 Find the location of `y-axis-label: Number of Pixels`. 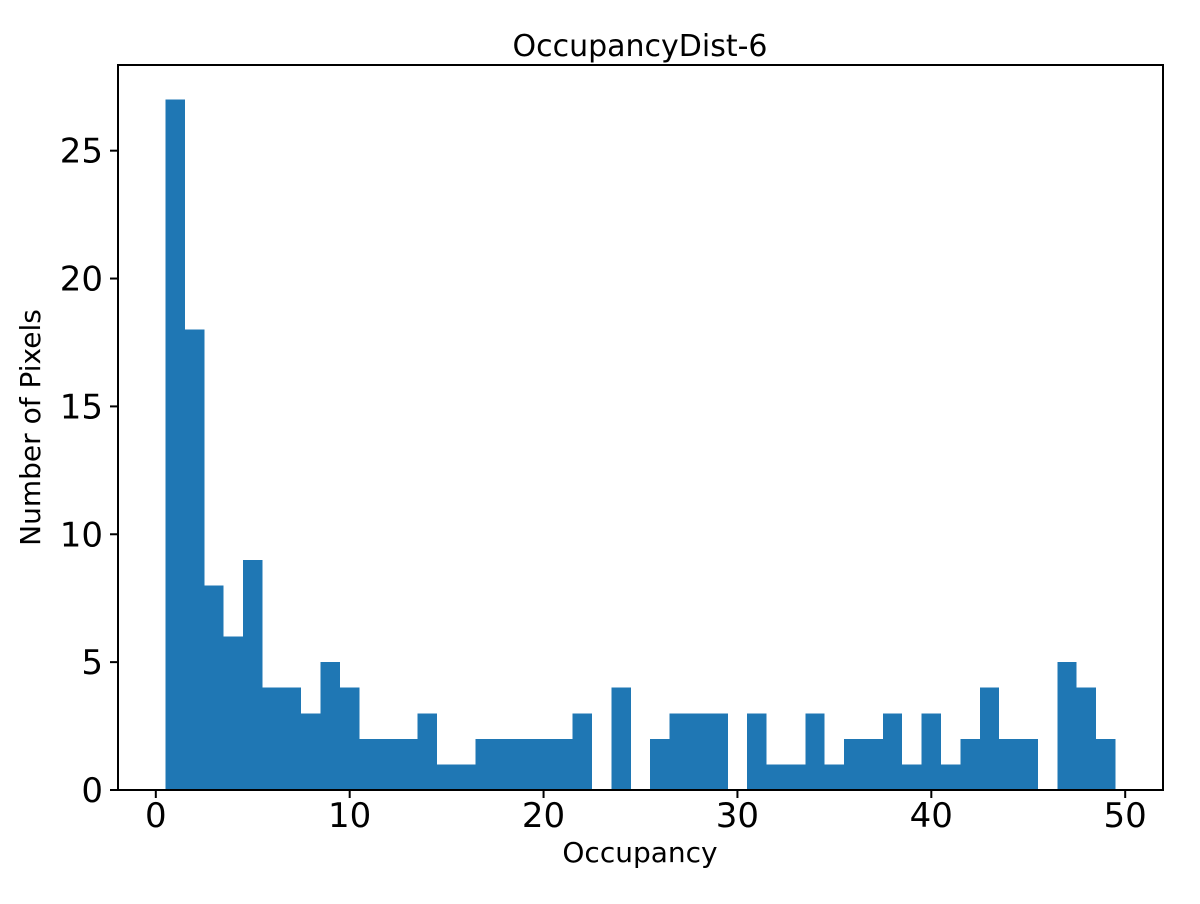

y-axis-label: Number of Pixels is located at coordinates (30, 427).